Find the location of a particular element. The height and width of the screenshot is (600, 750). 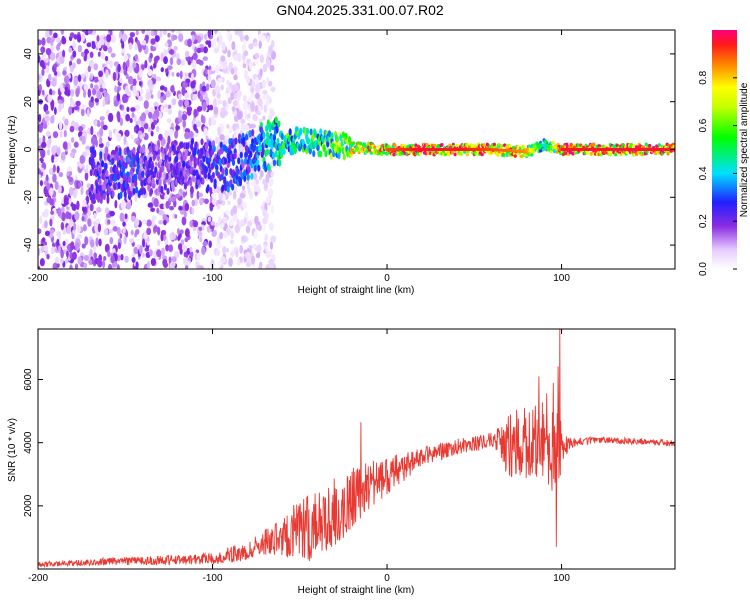

spectrogram-x-tick-label: -100 is located at coordinates (213, 278).